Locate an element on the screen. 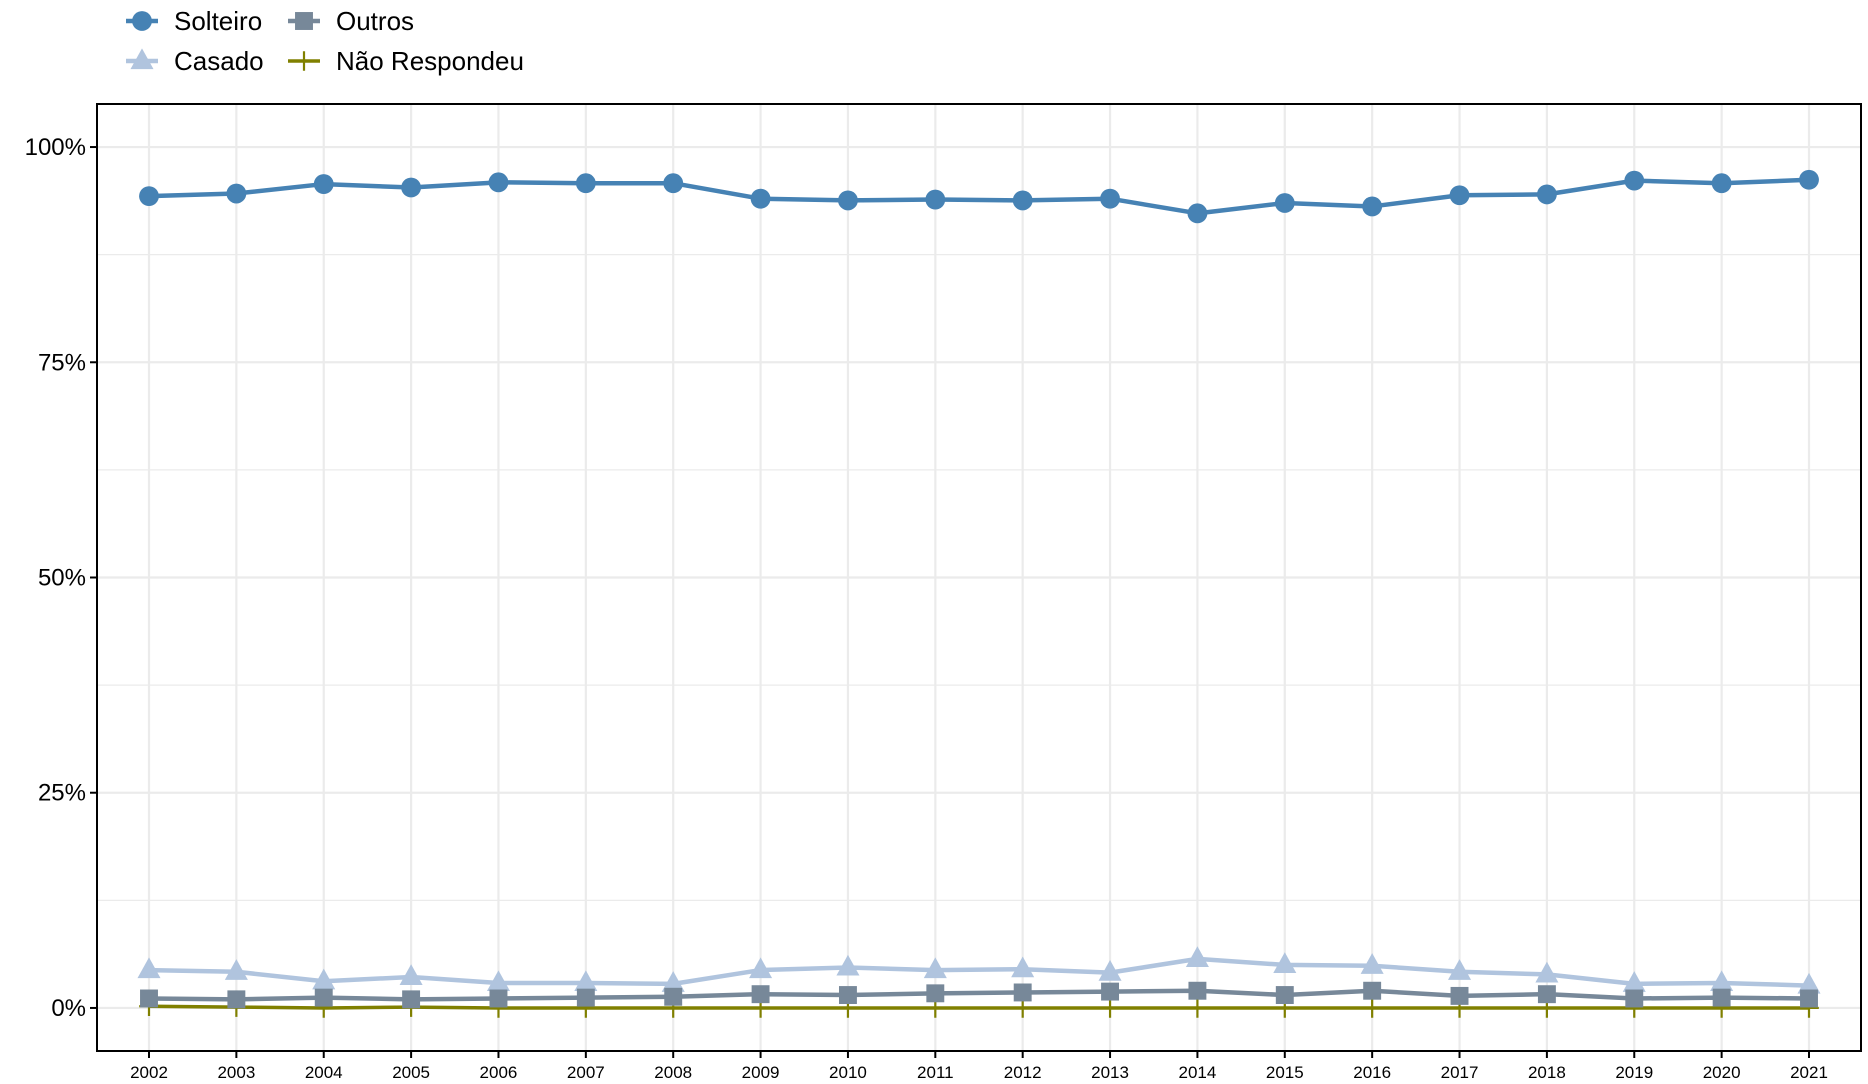  series-line-nao-respondeu is located at coordinates (978, 1007).